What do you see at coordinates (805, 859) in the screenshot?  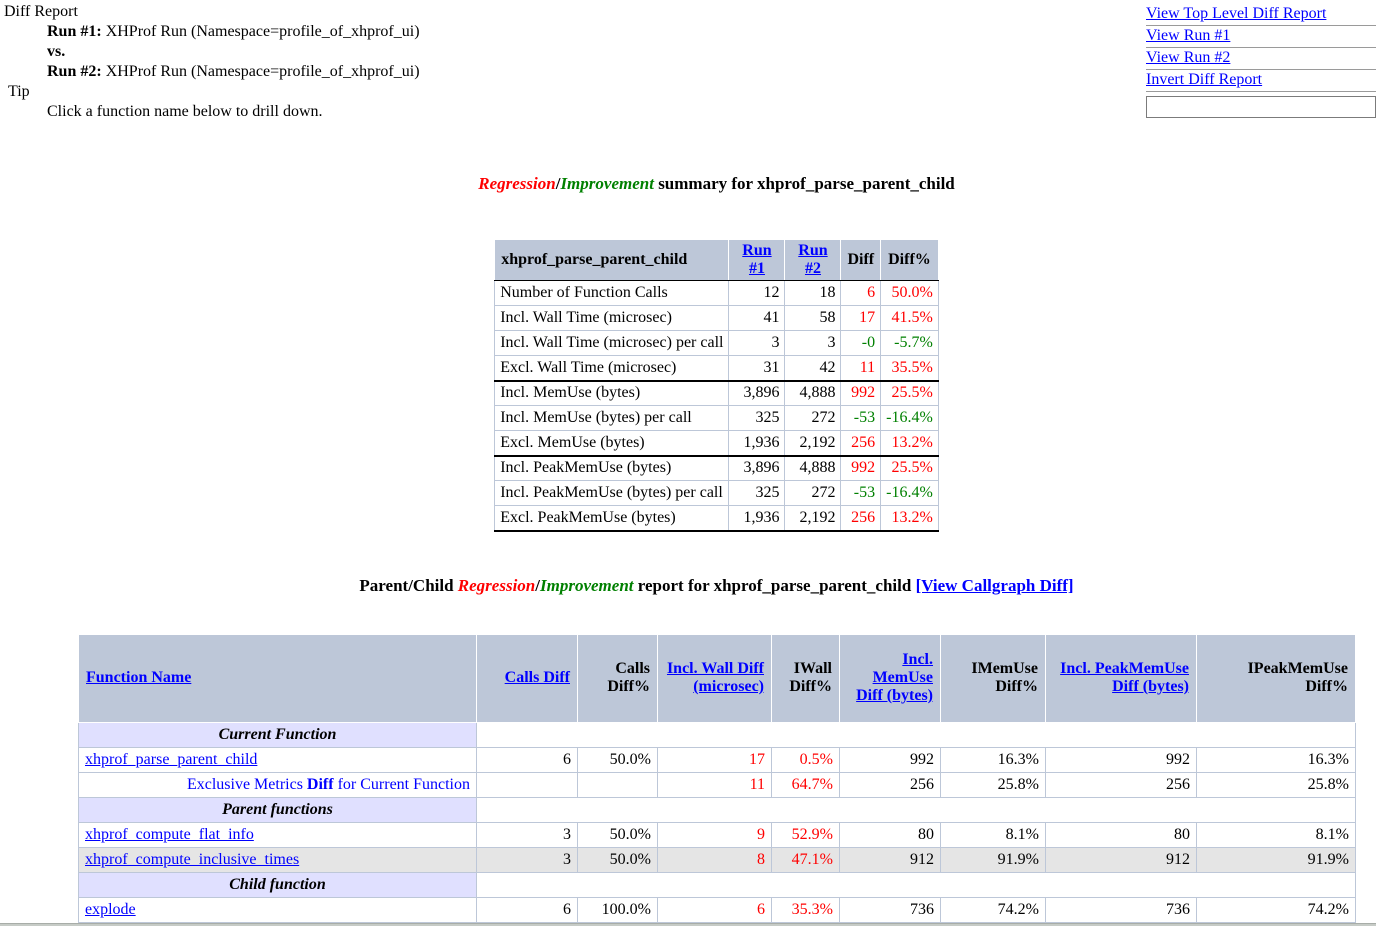 I see `metric-value-cell: 47.1%` at bounding box center [805, 859].